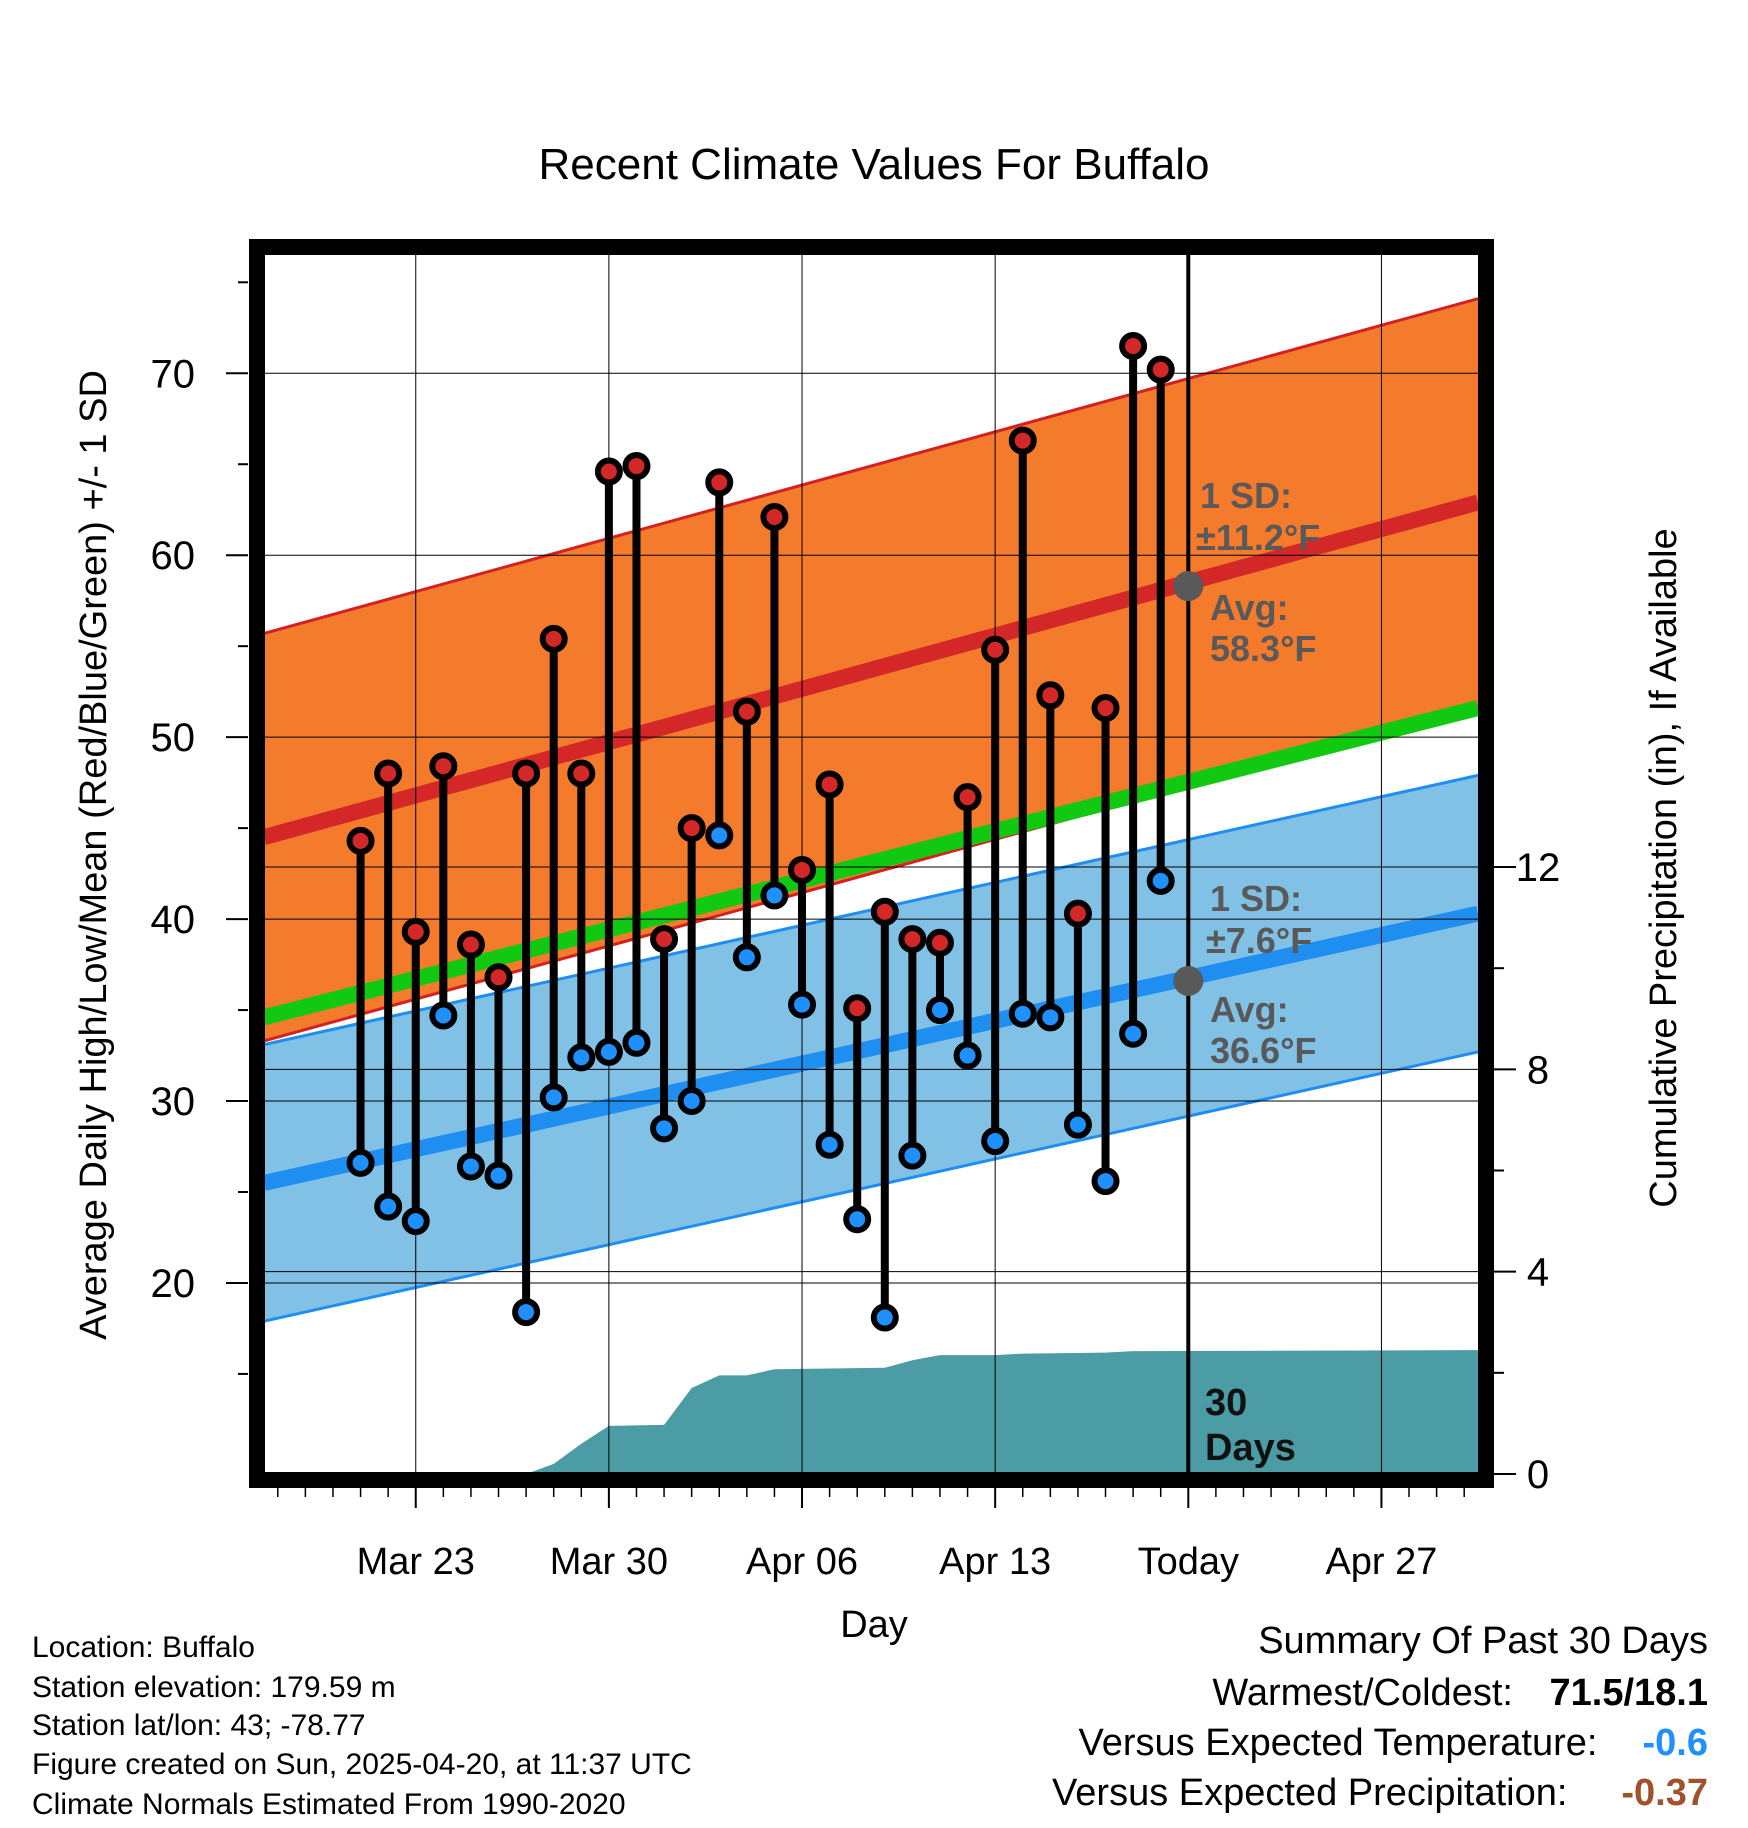  What do you see at coordinates (1380, 1793) in the screenshot?
I see `precip-row: Versus Expected Precipitation: -0.37` at bounding box center [1380, 1793].